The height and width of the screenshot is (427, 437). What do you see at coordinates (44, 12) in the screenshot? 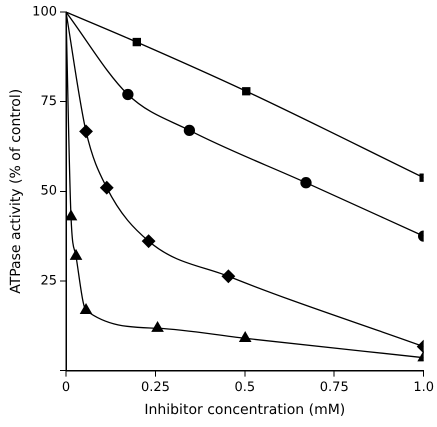
I see `y-tick-label: 100` at bounding box center [44, 12].